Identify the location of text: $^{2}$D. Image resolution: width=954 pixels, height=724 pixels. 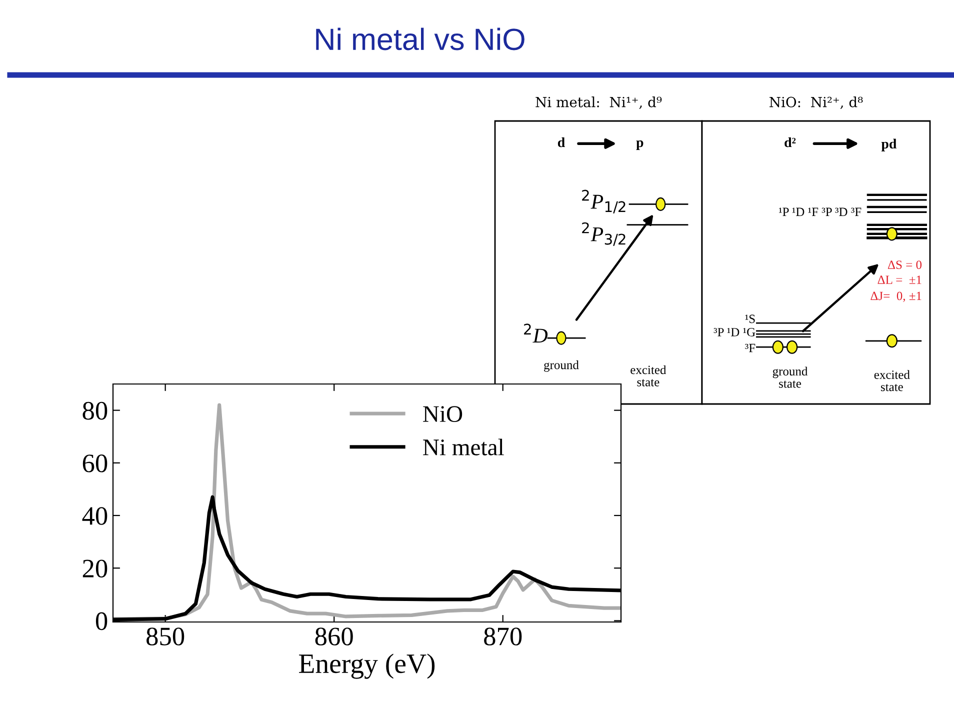
(536, 333).